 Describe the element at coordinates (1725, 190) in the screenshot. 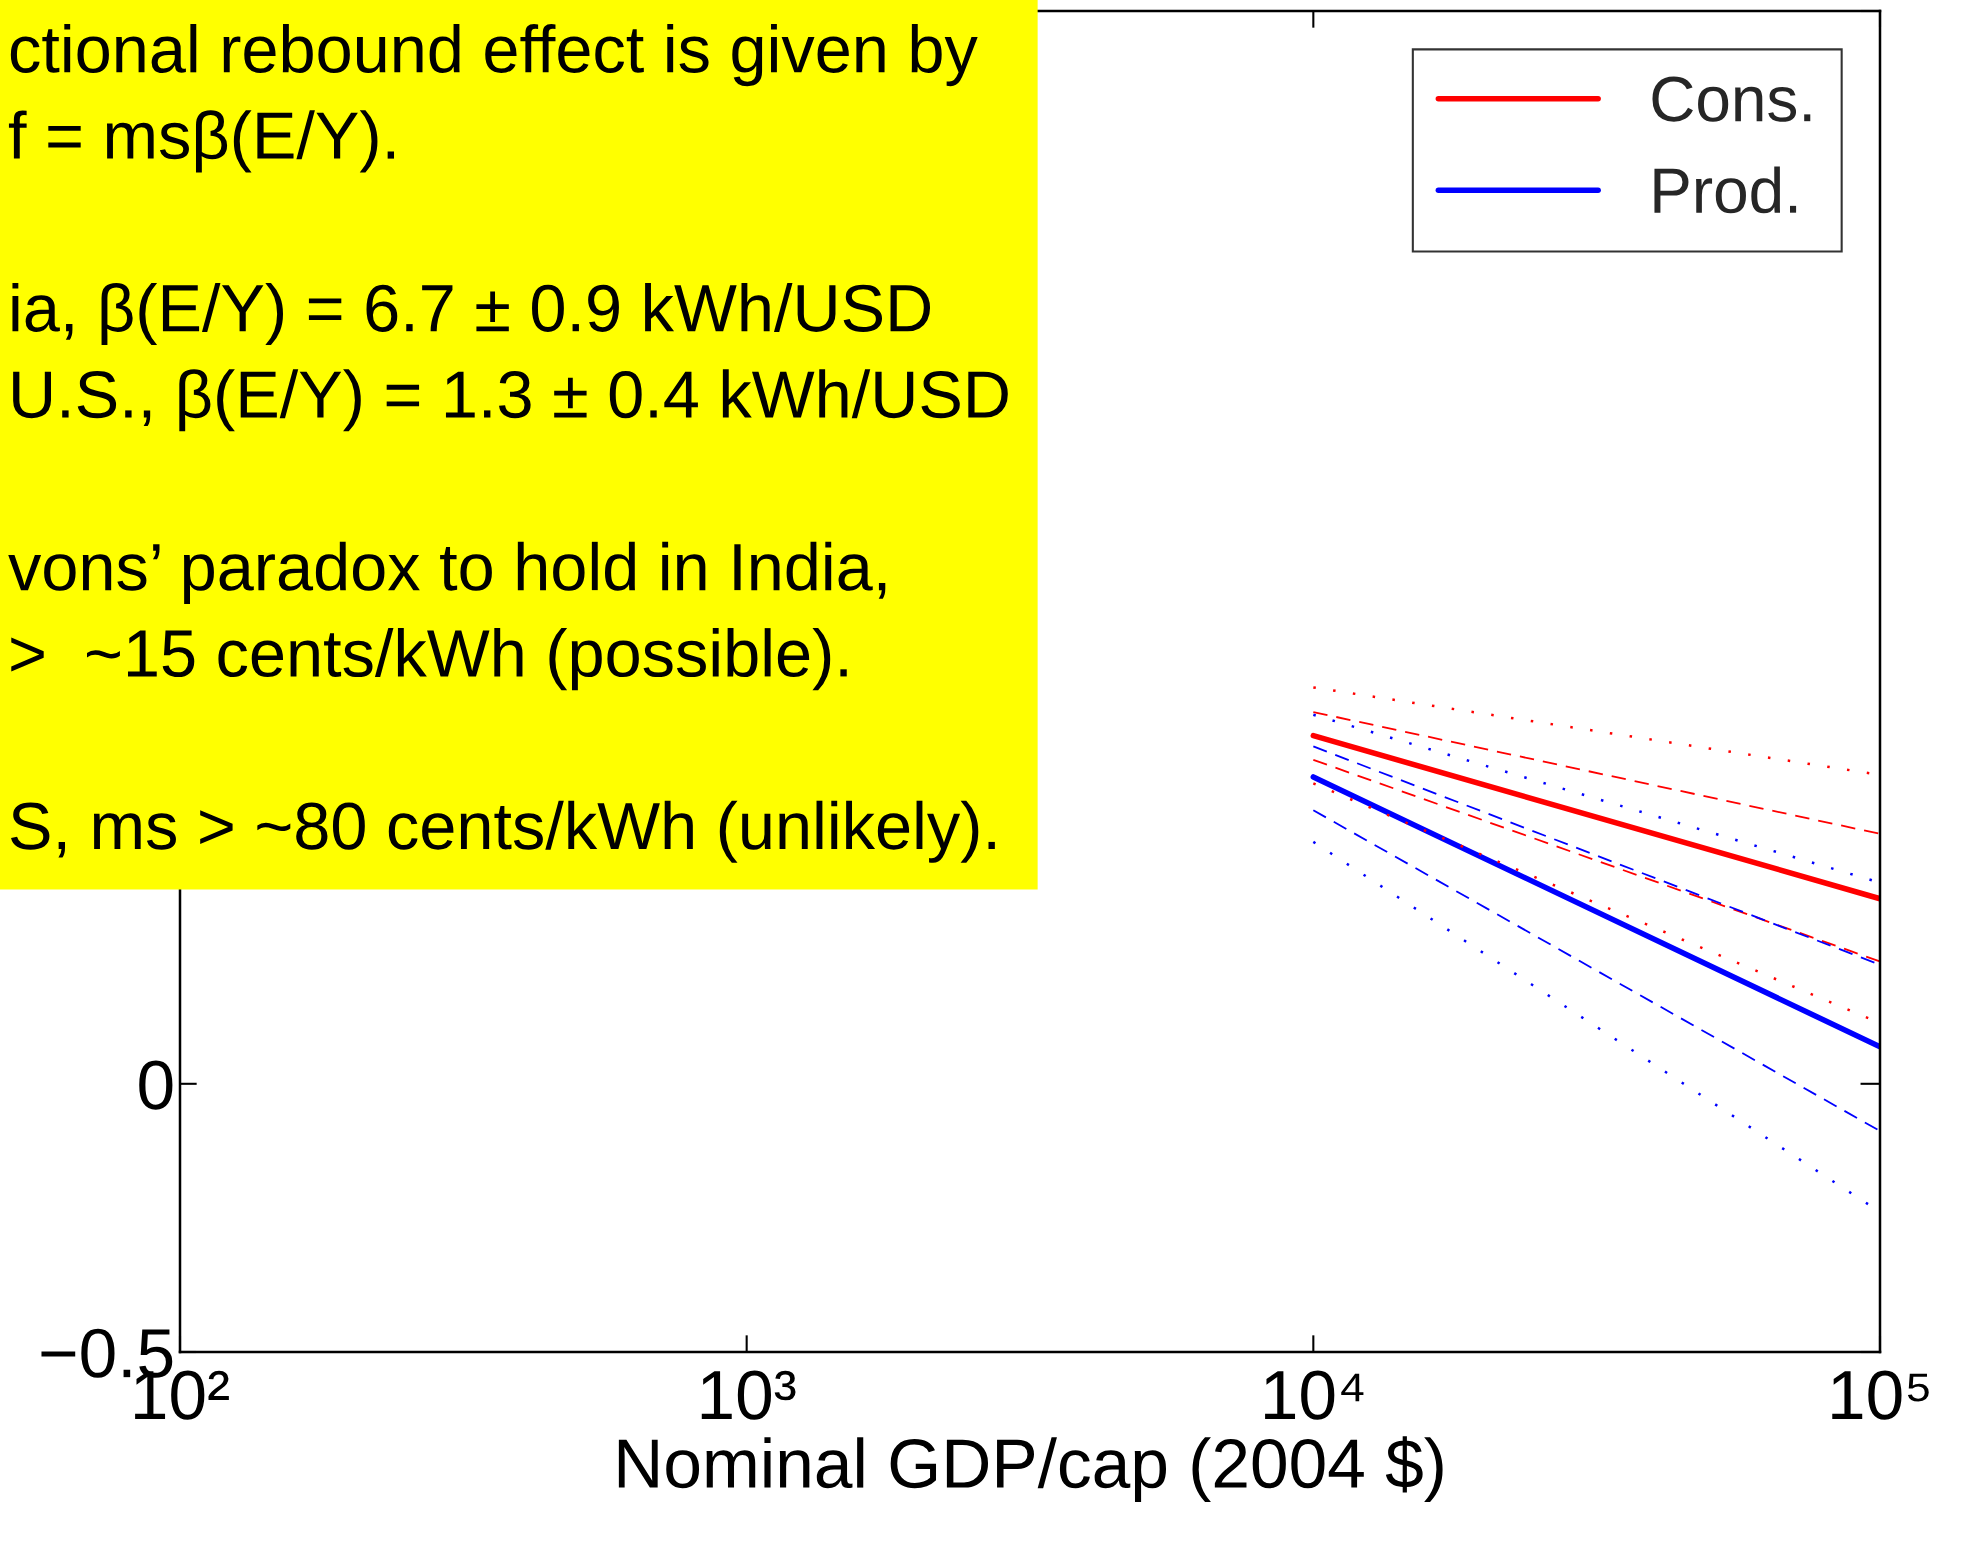

I see `legend-label: Prod.` at that location.